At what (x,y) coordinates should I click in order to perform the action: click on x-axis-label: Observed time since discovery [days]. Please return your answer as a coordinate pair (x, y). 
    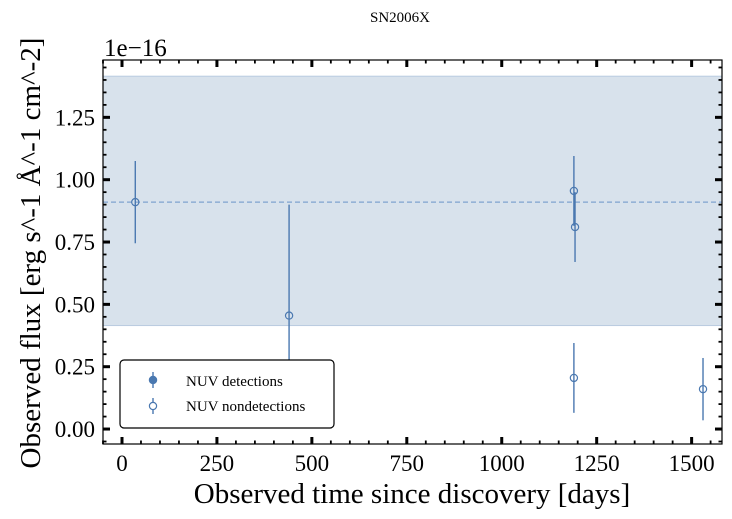
    Looking at the image, I should click on (412, 494).